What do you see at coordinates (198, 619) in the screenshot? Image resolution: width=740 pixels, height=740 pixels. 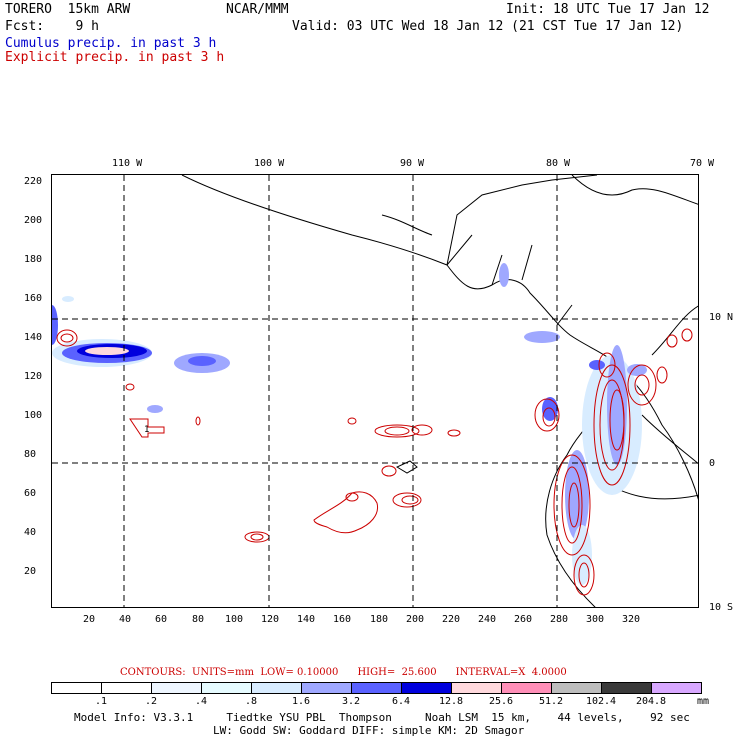 I see `grid-x-label: 80` at bounding box center [198, 619].